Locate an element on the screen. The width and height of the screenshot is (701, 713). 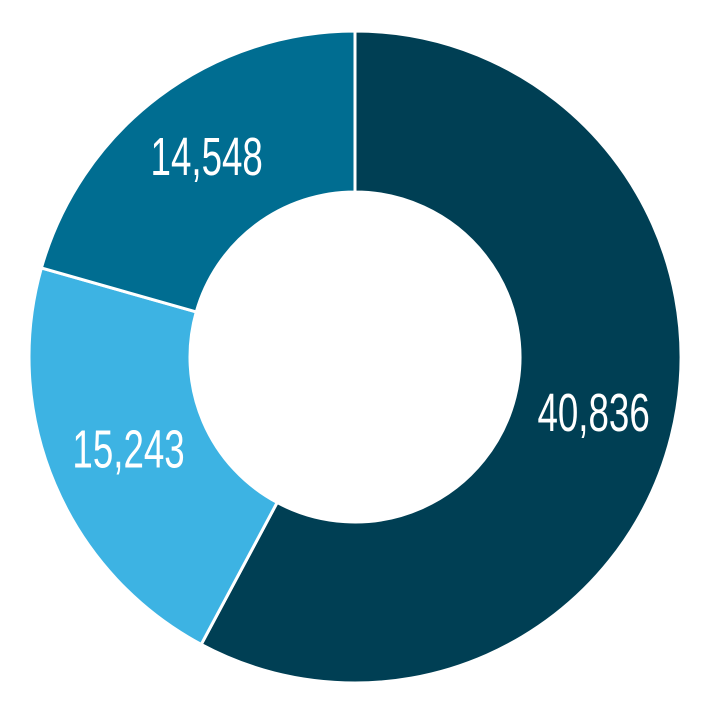
label-group: 14,548 is located at coordinates (207, 156).